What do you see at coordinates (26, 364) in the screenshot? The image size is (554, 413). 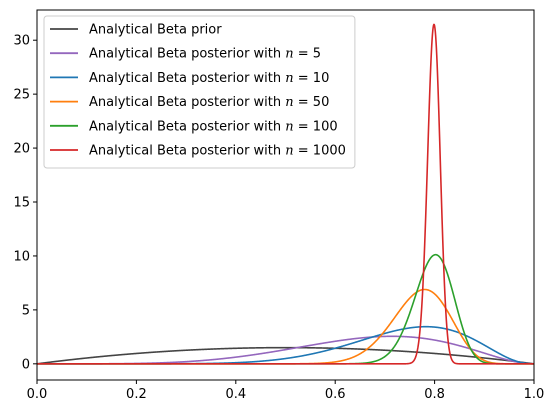 I see `y-tick-label: 0` at bounding box center [26, 364].